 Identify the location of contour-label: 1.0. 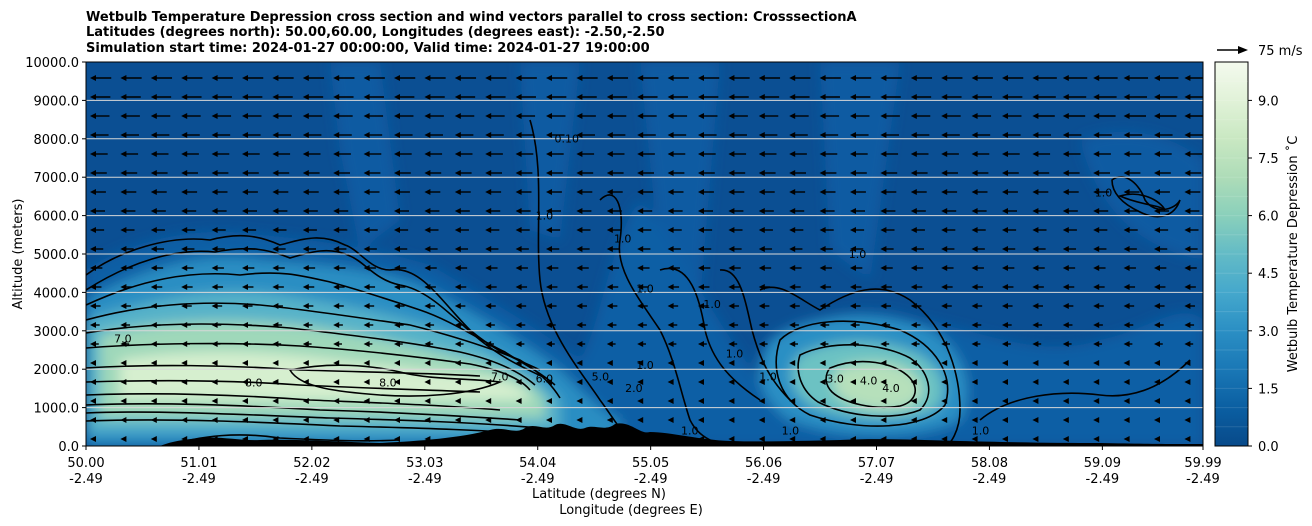
(735, 354).